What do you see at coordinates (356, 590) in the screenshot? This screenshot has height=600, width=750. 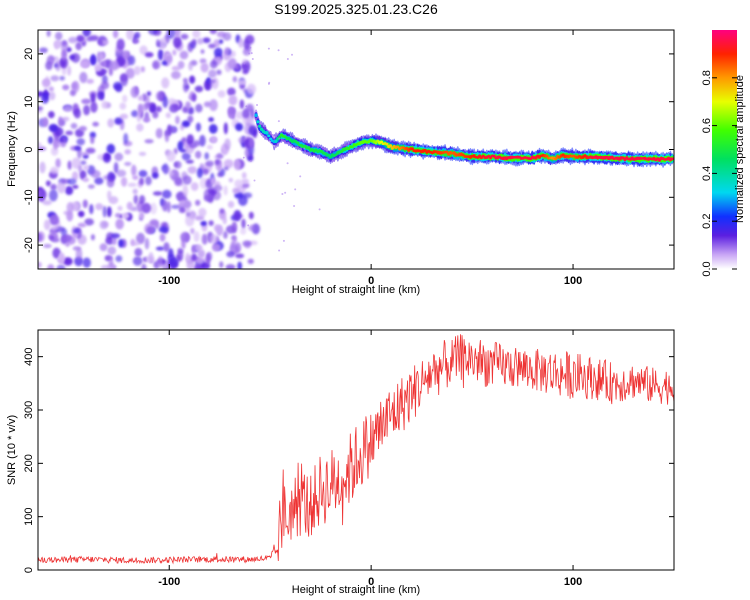 I see `snr-x-label: Height of straight line (km)` at bounding box center [356, 590].